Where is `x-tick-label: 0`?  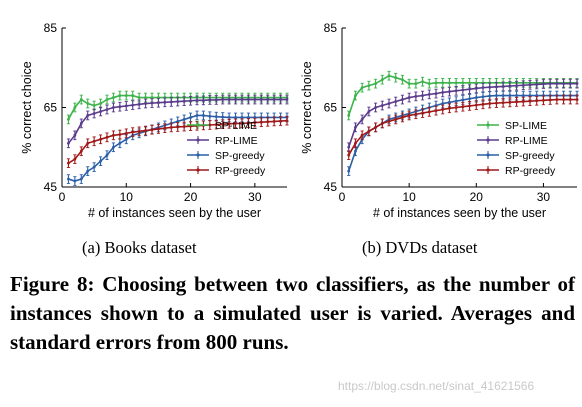
x-tick-label: 0 is located at coordinates (342, 197).